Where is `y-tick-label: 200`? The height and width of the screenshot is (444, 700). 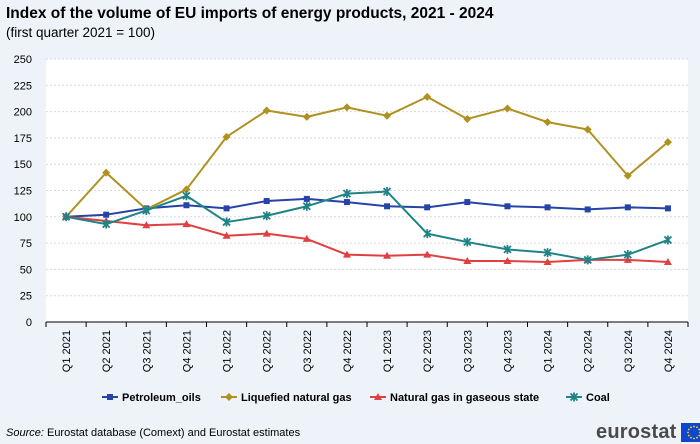
y-tick-label: 200 is located at coordinates (23, 113).